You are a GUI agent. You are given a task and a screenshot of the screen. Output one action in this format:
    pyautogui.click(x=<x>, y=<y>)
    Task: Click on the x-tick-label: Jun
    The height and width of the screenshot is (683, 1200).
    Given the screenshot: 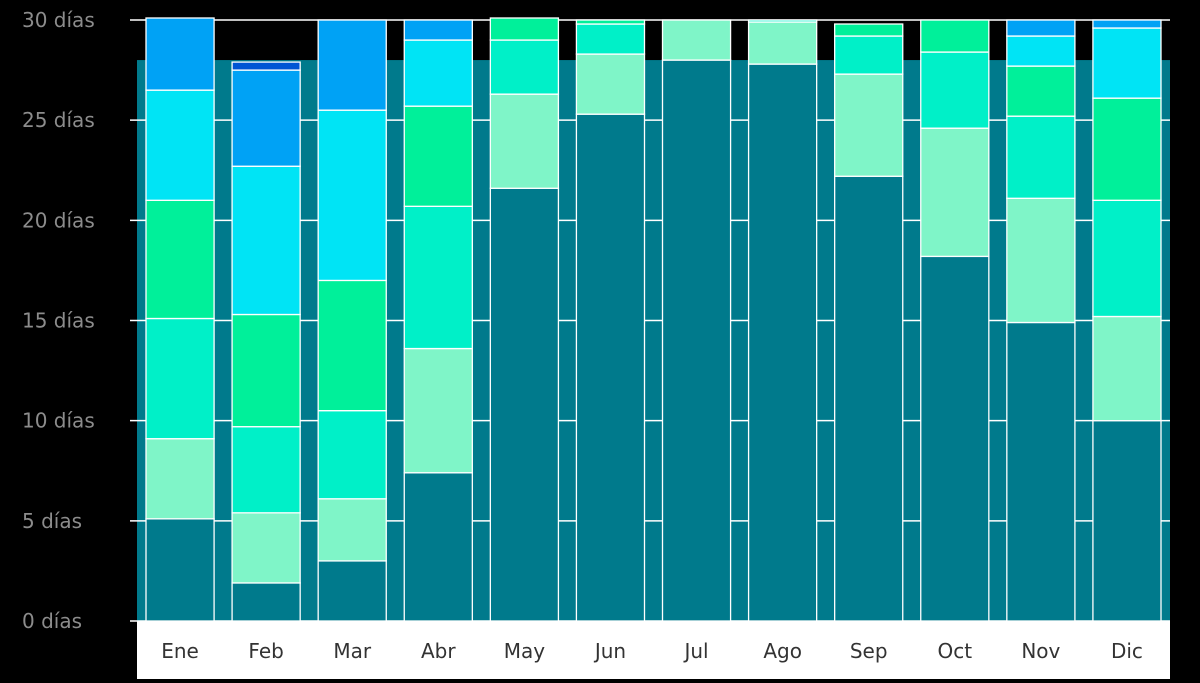 What is the action you would take?
    pyautogui.click(x=609, y=651)
    